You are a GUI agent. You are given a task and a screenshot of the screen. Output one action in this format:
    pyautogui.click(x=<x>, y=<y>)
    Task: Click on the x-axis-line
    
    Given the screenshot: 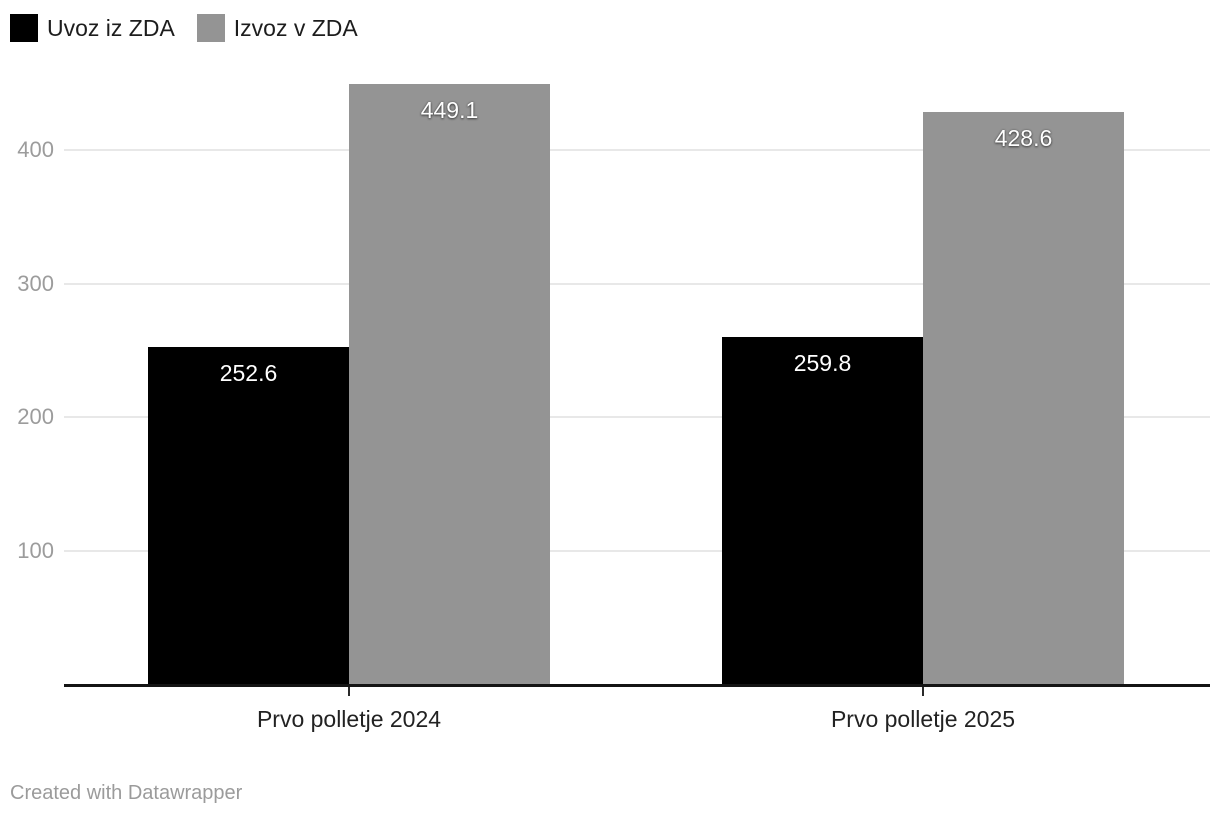 What is the action you would take?
    pyautogui.click(x=637, y=685)
    